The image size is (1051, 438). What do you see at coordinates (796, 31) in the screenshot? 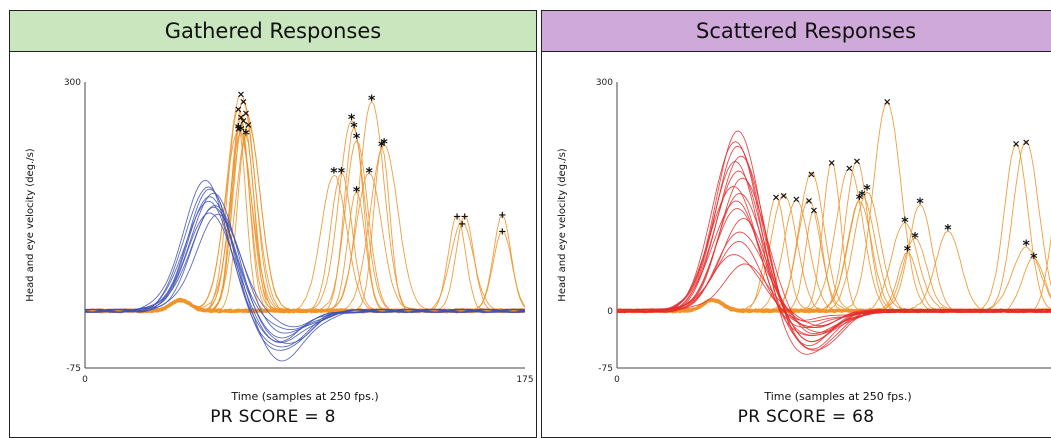
I see `panel-title: Scattered Responses` at bounding box center [796, 31].